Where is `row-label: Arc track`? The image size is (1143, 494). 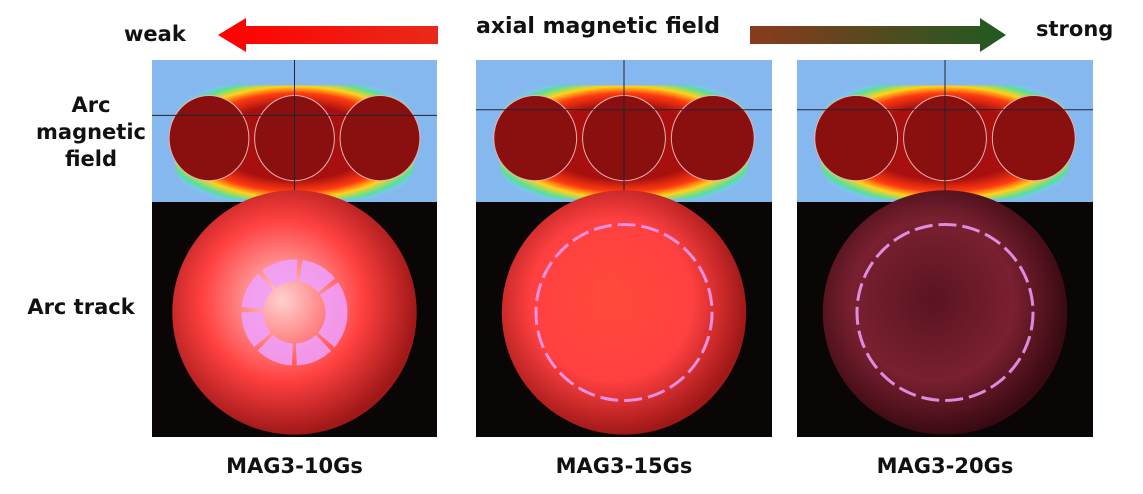 row-label: Arc track is located at coordinates (81, 307).